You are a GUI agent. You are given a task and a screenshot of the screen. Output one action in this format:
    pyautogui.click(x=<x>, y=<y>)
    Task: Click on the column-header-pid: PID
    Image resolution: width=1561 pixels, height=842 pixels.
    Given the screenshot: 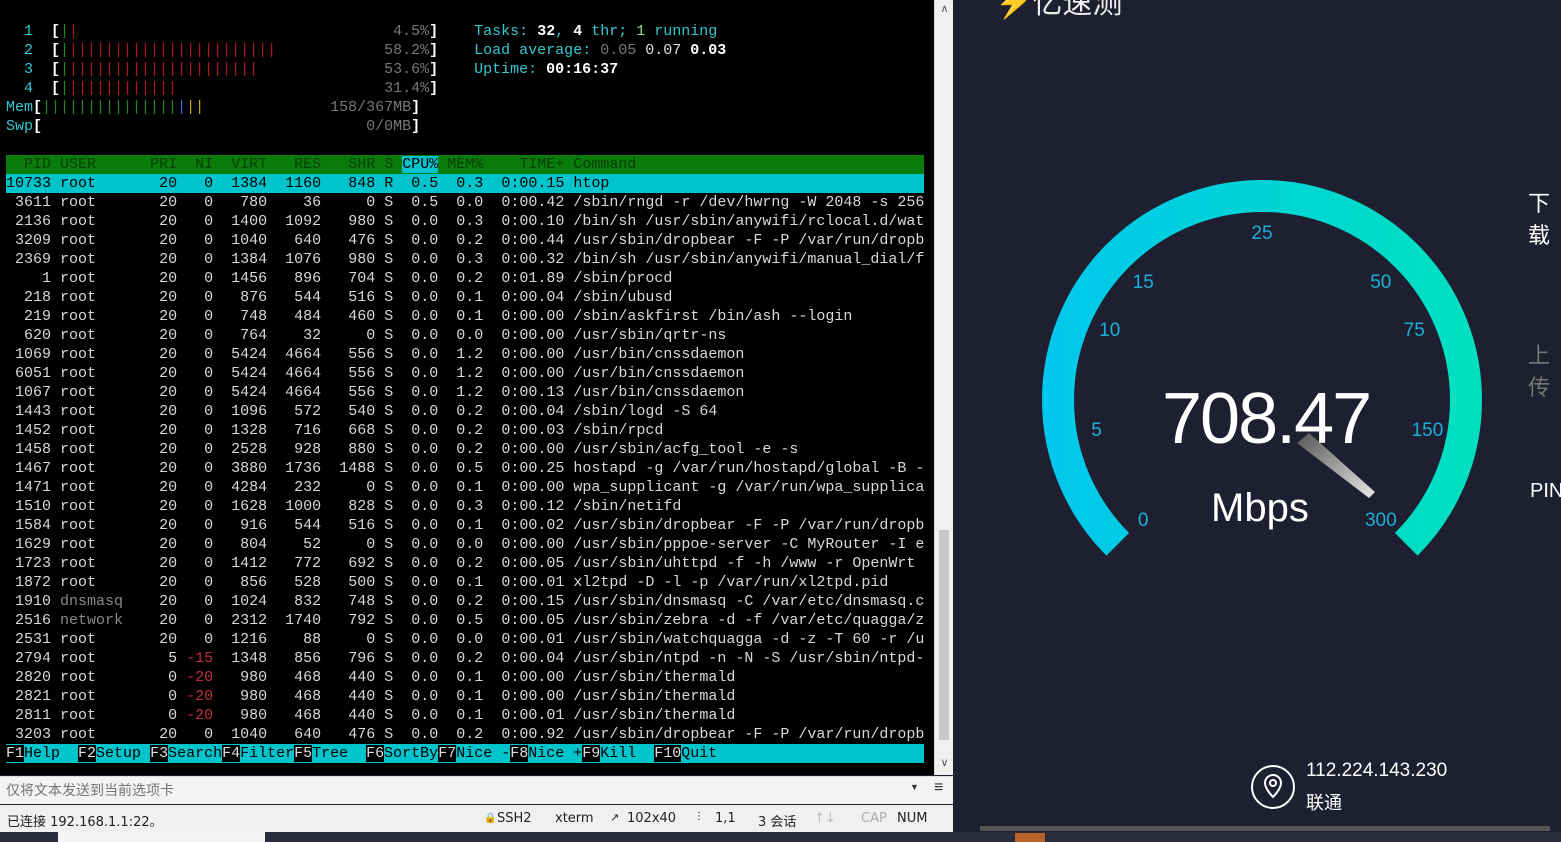 What is the action you would take?
    pyautogui.click(x=29, y=164)
    